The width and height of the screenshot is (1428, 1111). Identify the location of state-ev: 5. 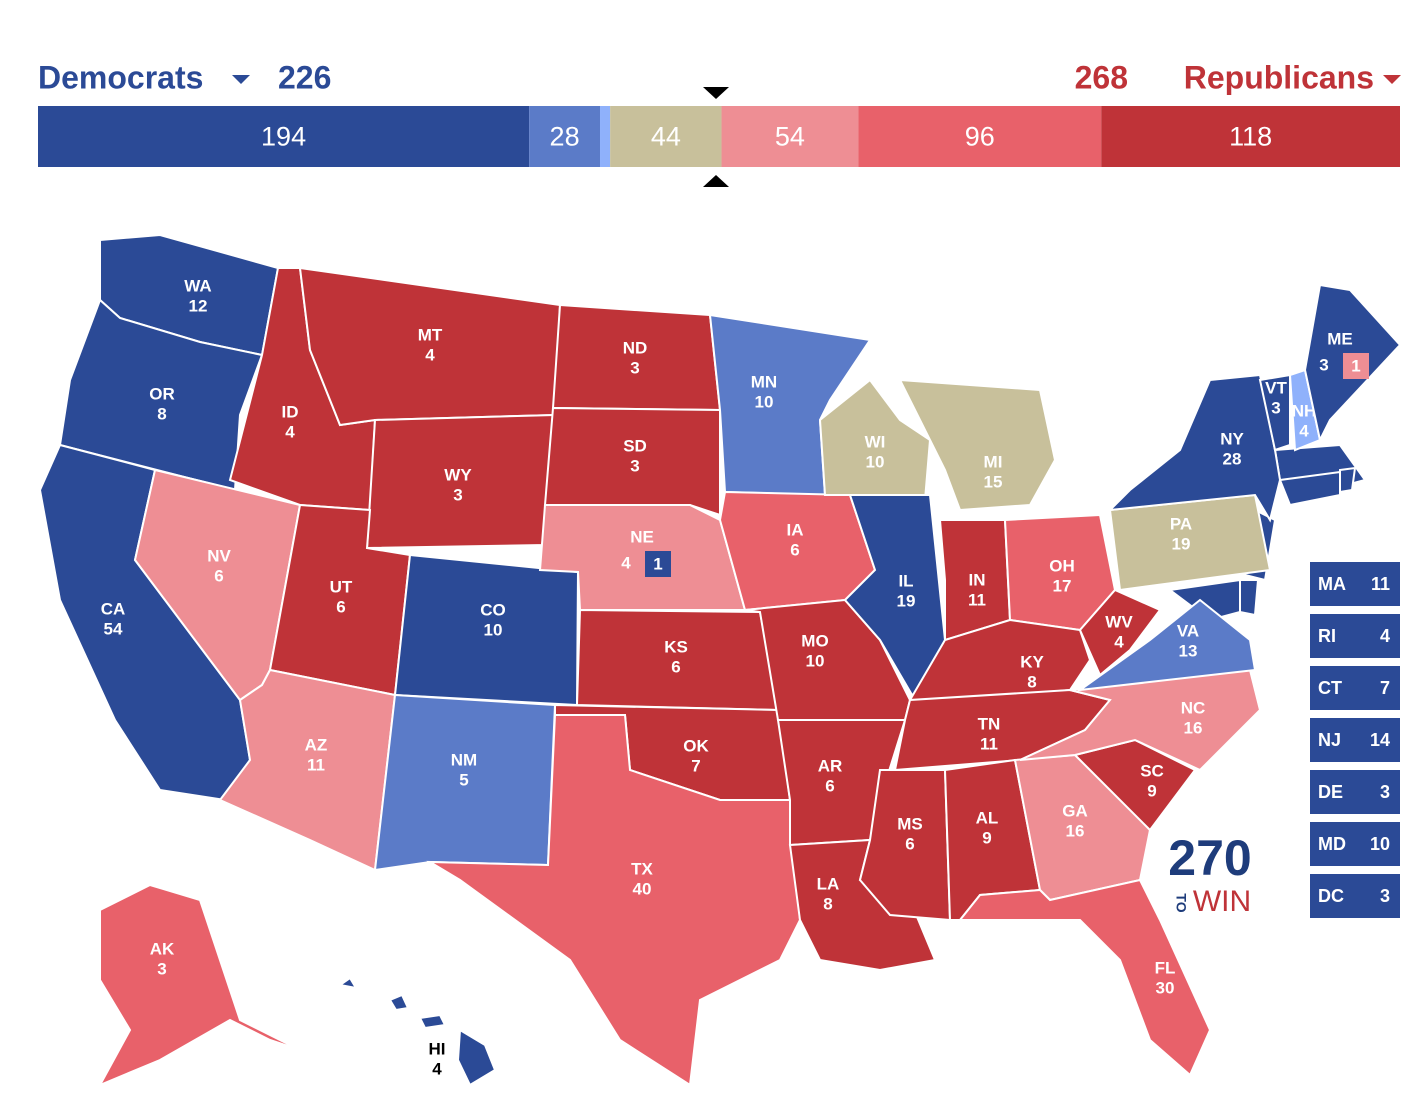
(463, 779).